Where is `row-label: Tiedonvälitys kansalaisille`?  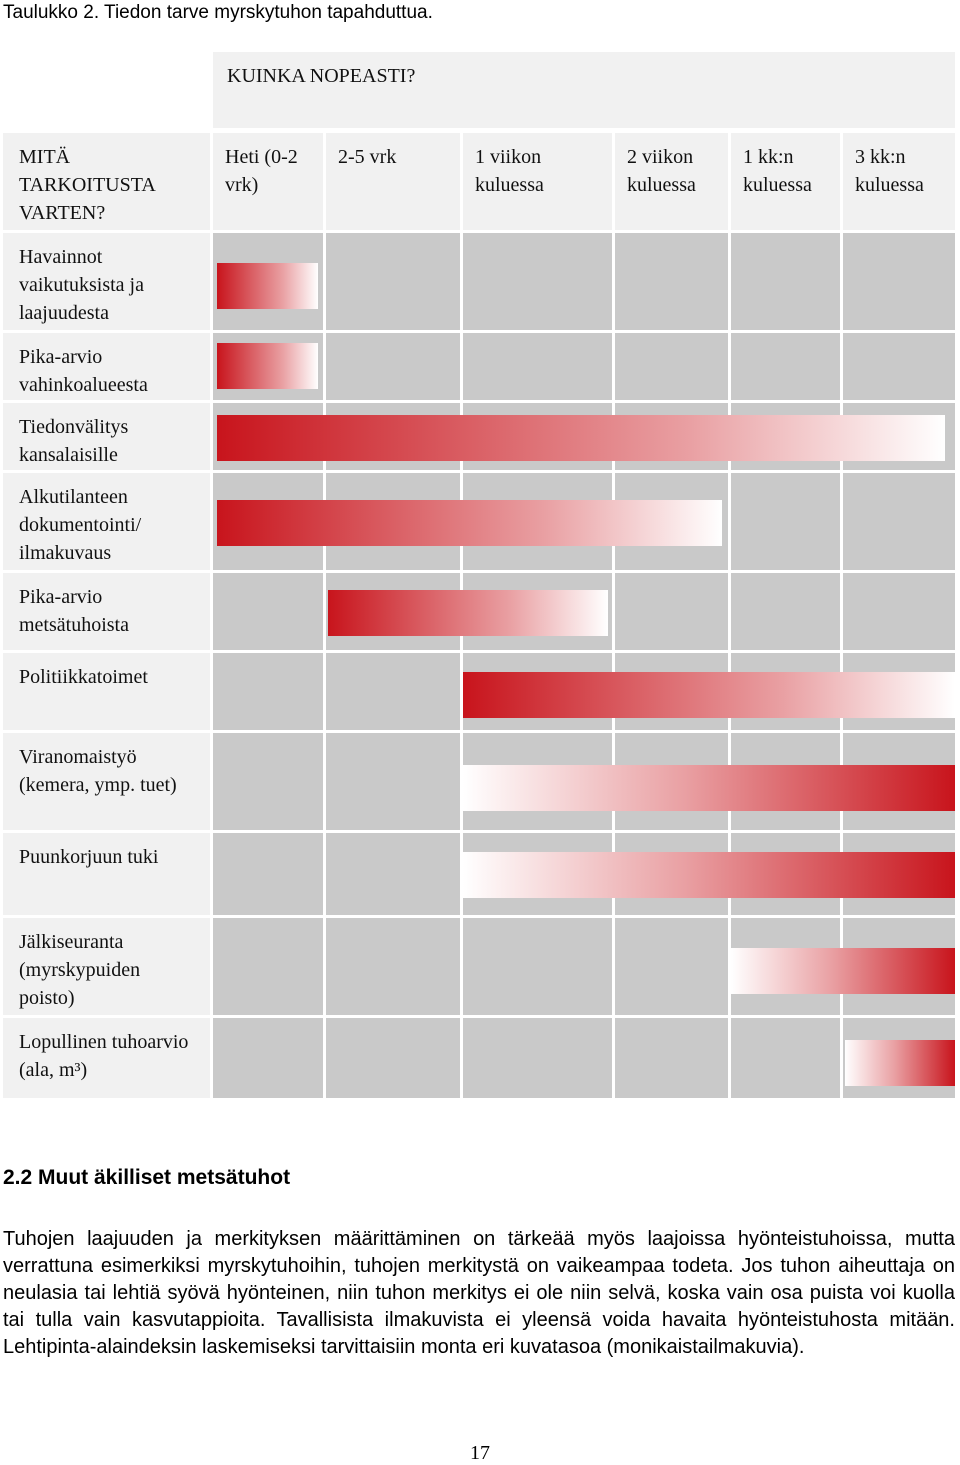
row-label: Tiedonvälitys kansalaisille is located at coordinates (106, 436).